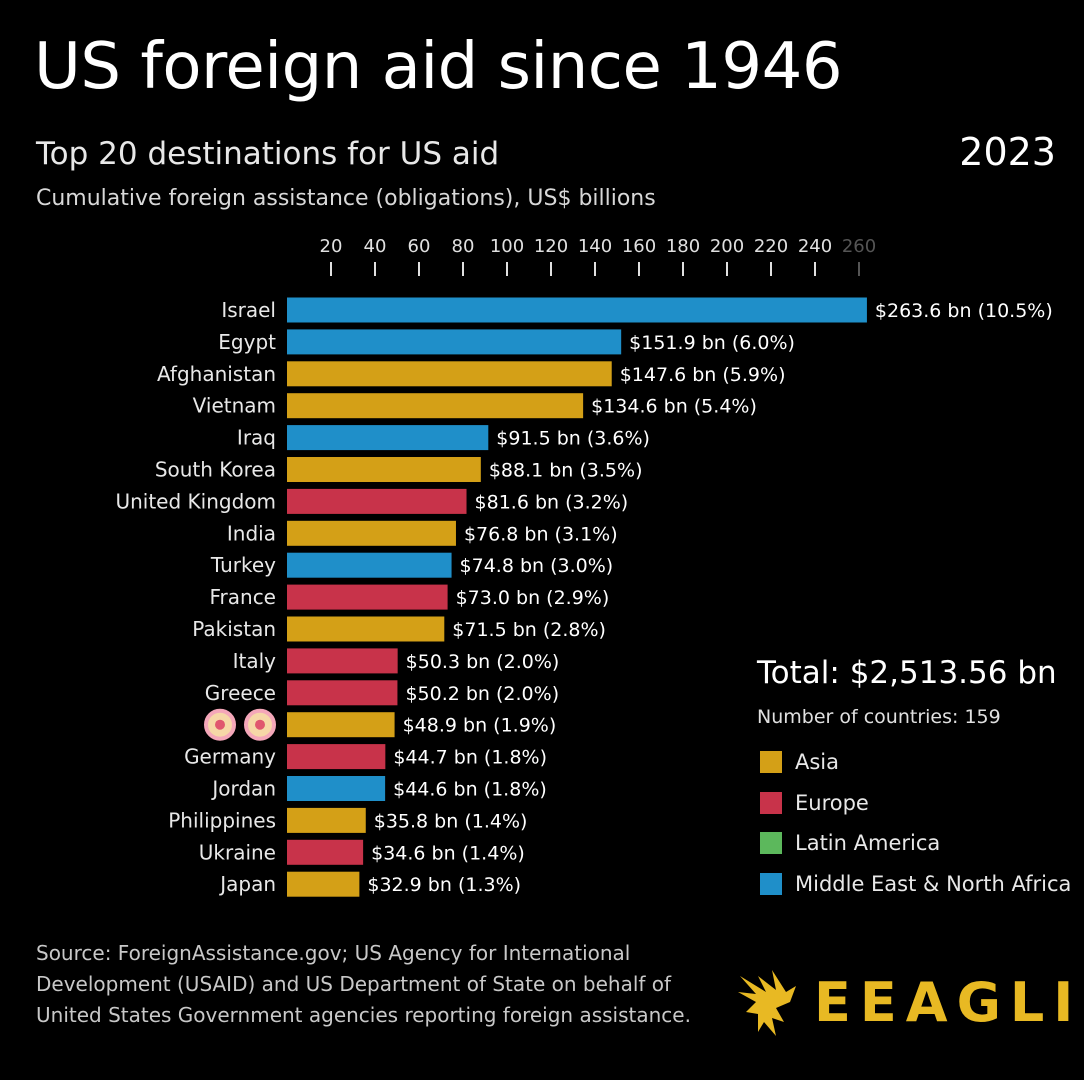 Image resolution: width=1084 pixels, height=1080 pixels. I want to click on value-label: $76.8 bn (3.1%), so click(541, 534).